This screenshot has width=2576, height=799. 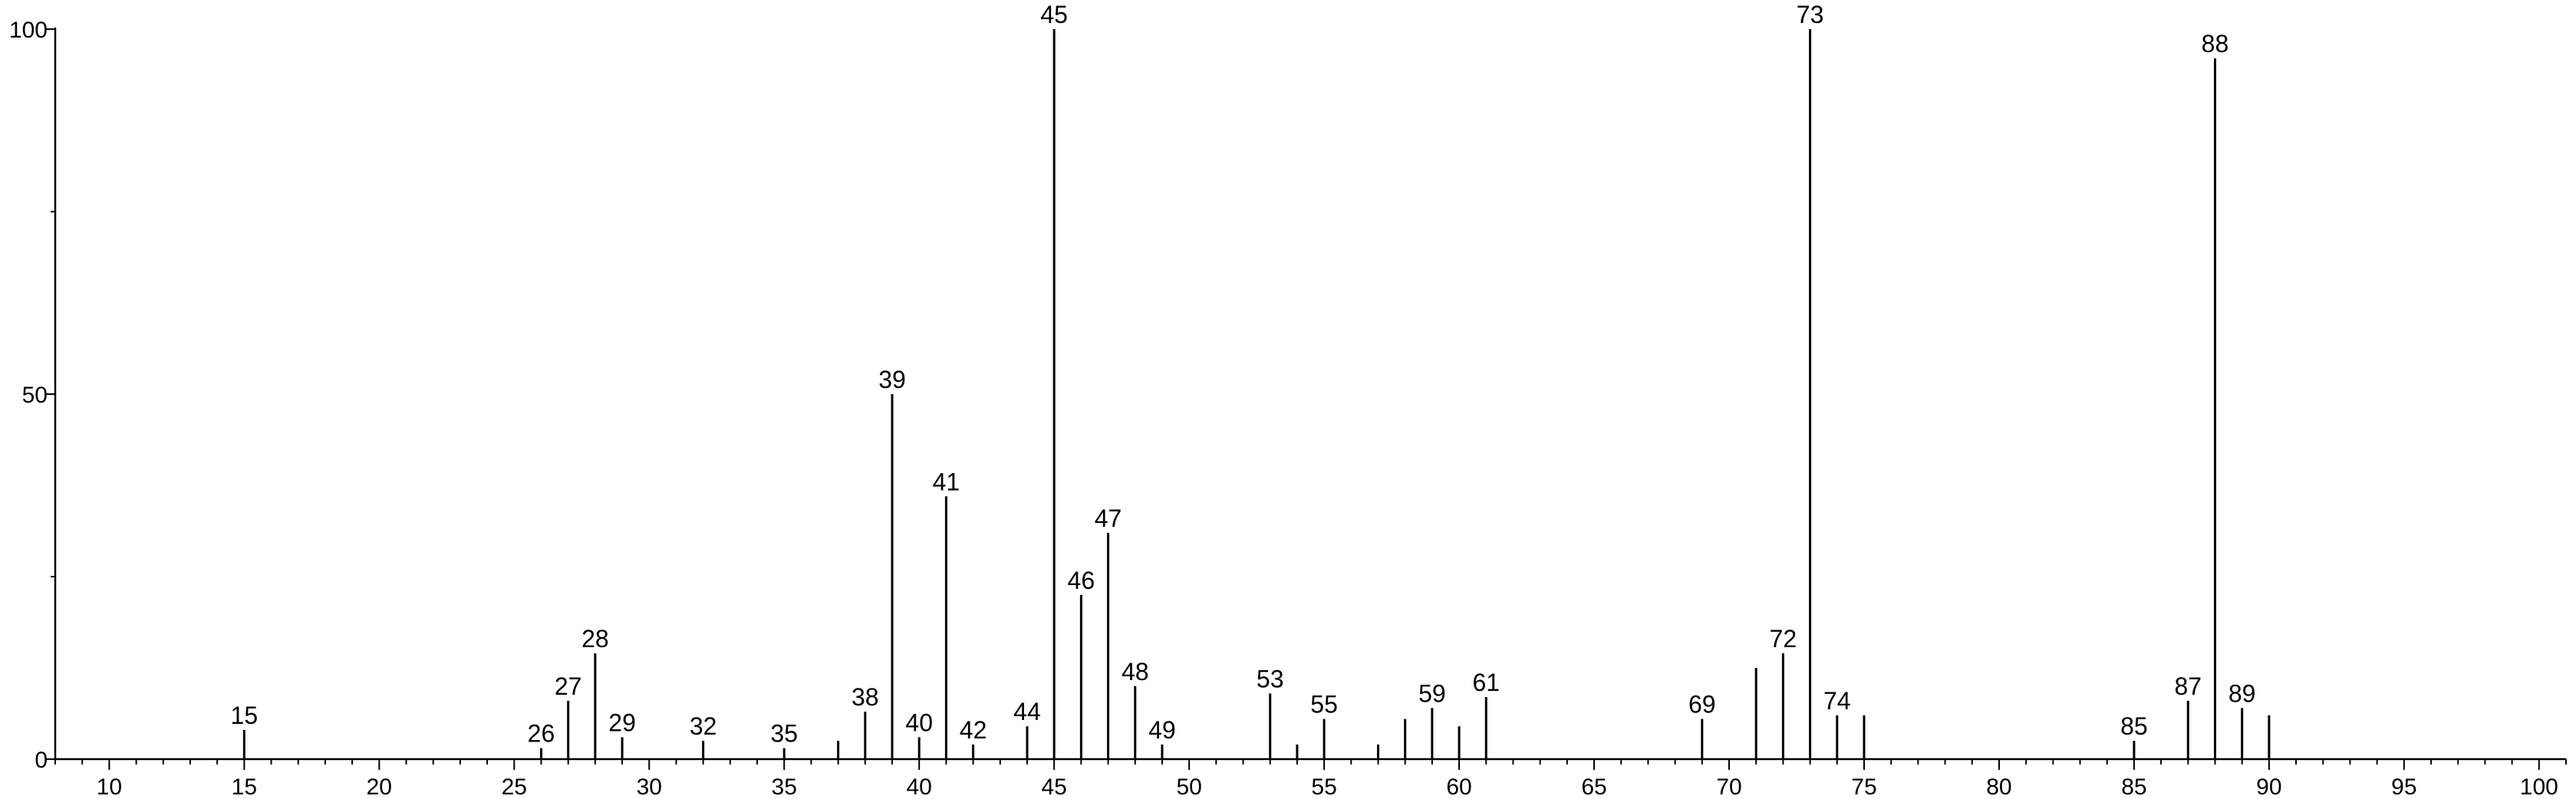 I want to click on peak-label: 15, so click(x=245, y=715).